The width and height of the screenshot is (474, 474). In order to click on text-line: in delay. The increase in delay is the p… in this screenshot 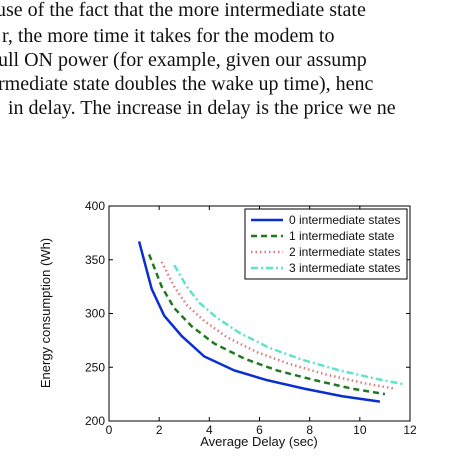, I will do `click(202, 108)`.